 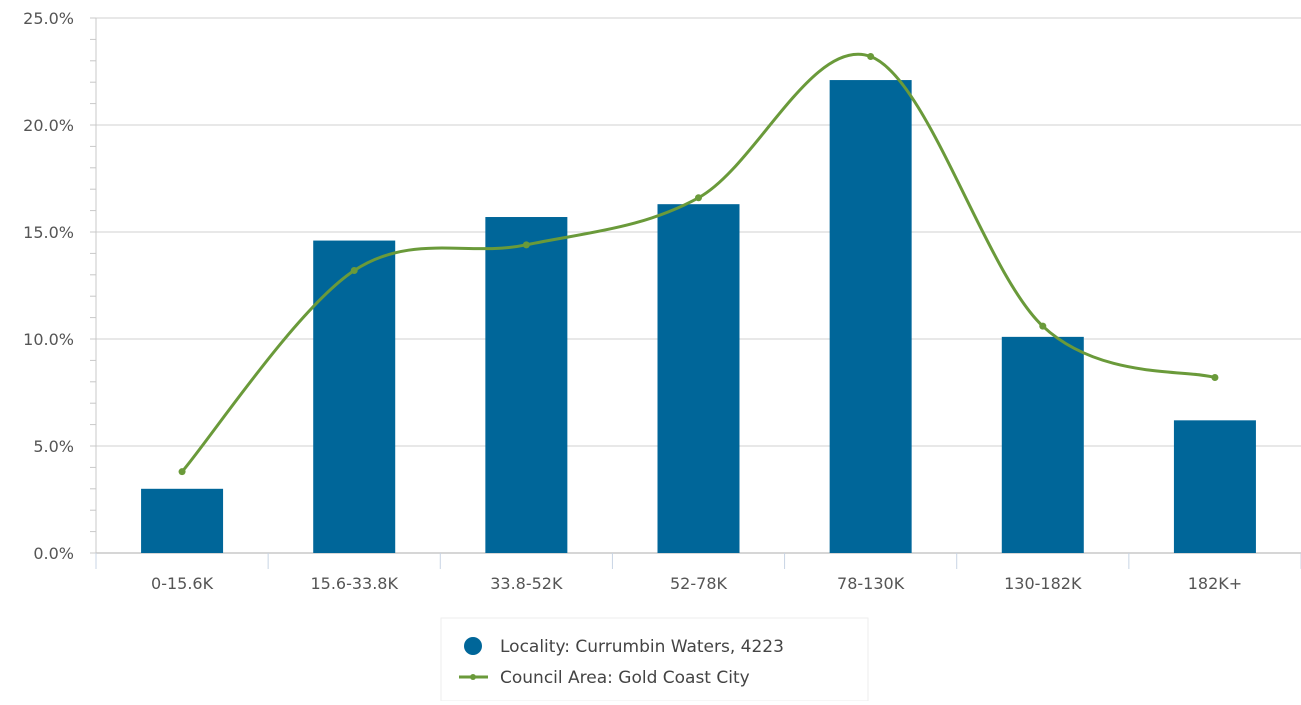 I want to click on legend-box, so click(x=654, y=659).